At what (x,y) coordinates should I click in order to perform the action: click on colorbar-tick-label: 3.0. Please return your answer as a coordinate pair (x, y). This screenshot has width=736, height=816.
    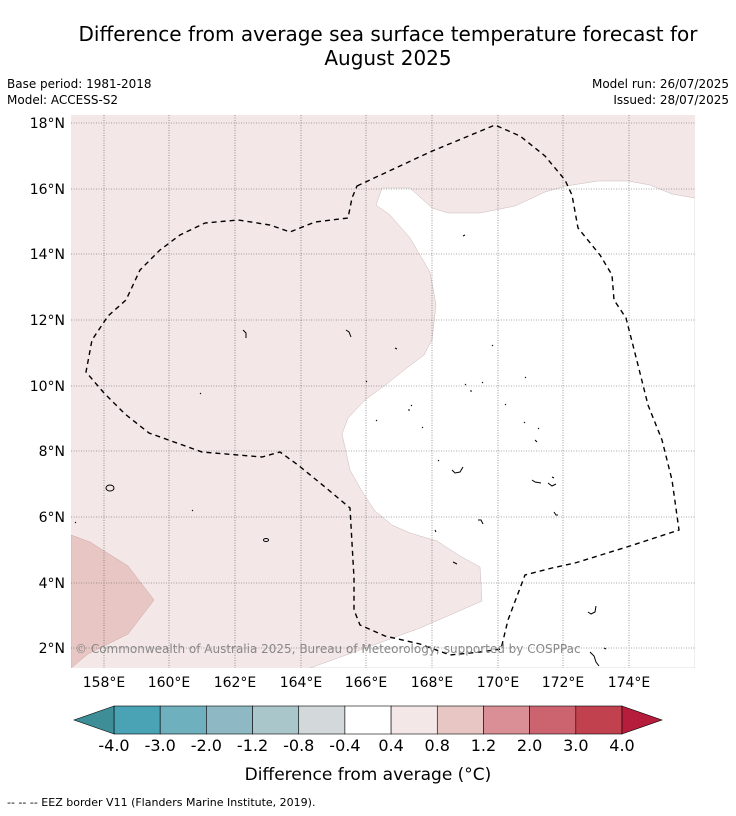
    Looking at the image, I should click on (575, 745).